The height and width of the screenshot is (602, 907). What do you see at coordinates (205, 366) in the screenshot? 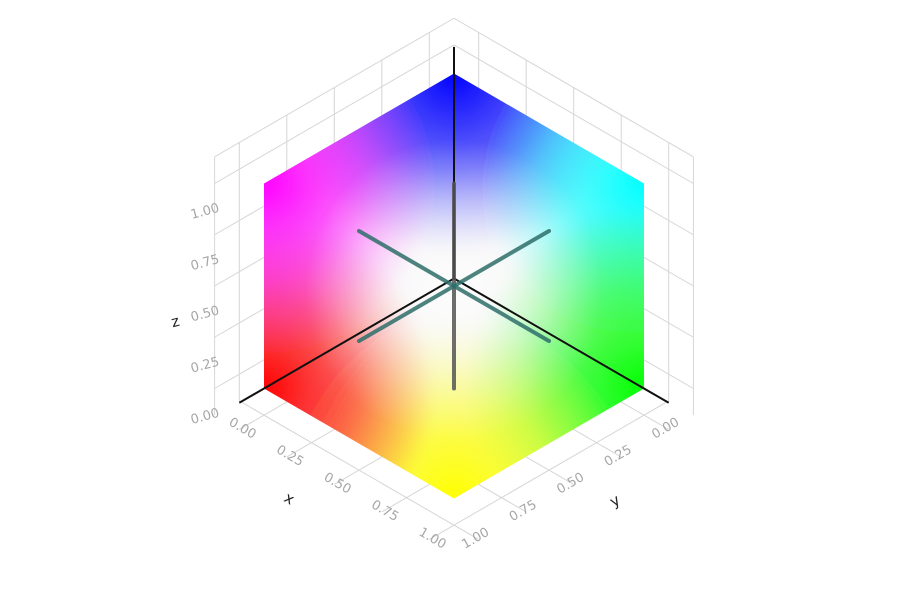
I see `z-tick-label: 0.25` at bounding box center [205, 366].